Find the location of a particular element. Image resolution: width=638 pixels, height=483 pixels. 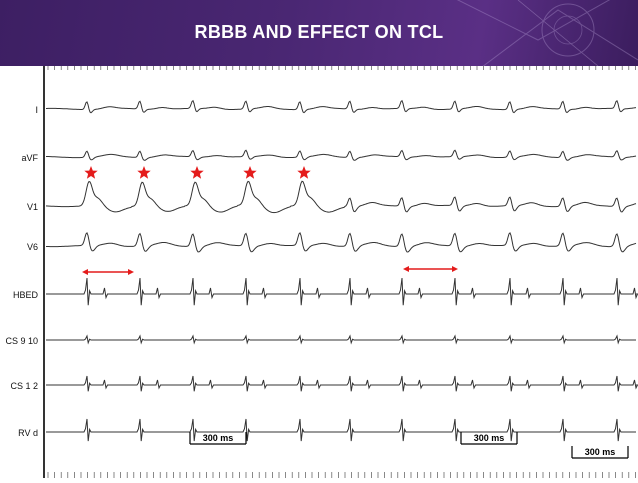

lead-label: V6 is located at coordinates (32, 247).